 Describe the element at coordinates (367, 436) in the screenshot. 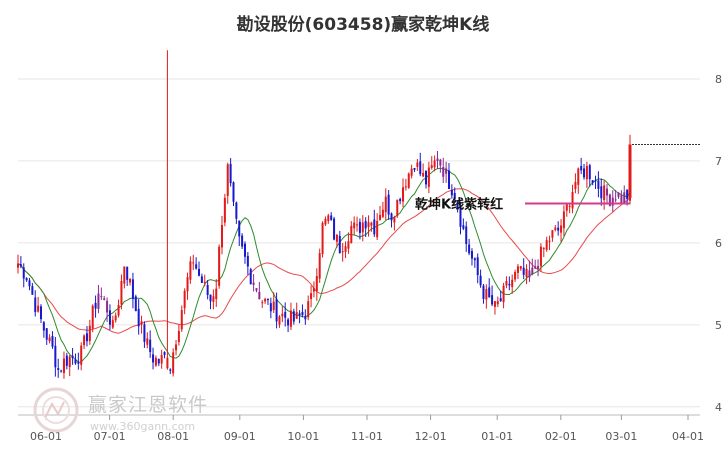

I see `x-tick-label: 11-01` at that location.